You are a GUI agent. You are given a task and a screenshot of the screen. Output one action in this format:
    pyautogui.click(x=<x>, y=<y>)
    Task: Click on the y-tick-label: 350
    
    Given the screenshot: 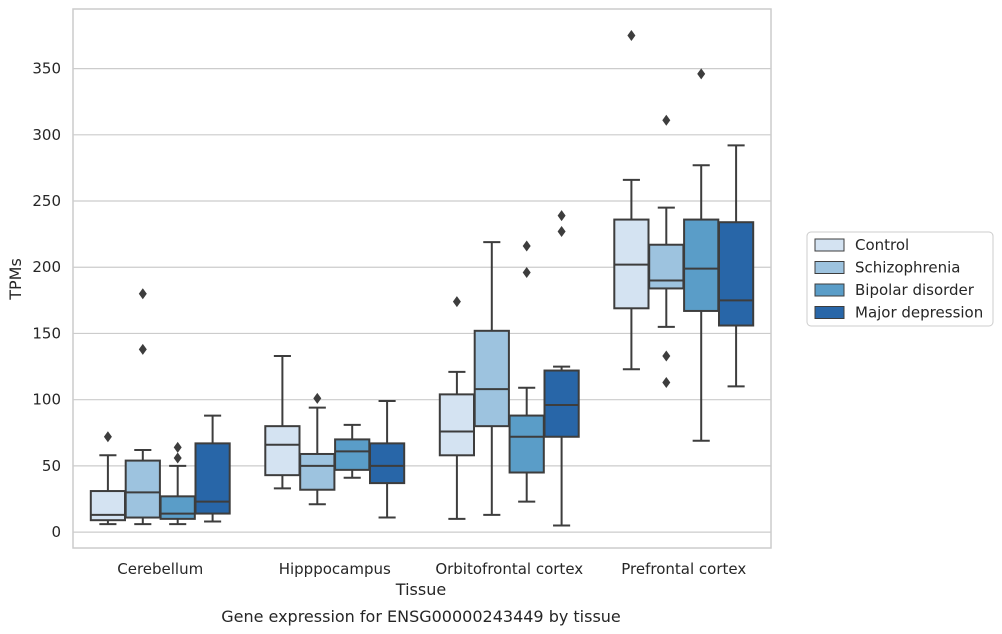 What is the action you would take?
    pyautogui.click(x=46, y=69)
    